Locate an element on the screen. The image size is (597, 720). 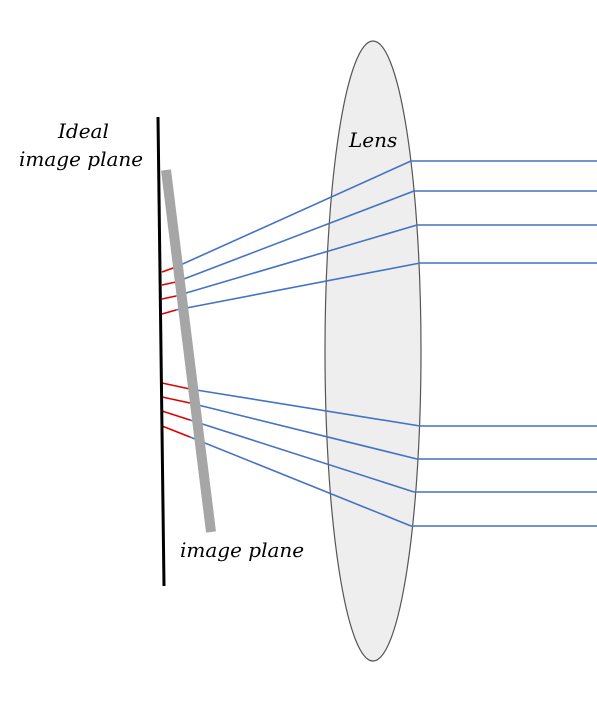
offset-rays is located at coordinates (176, 352).